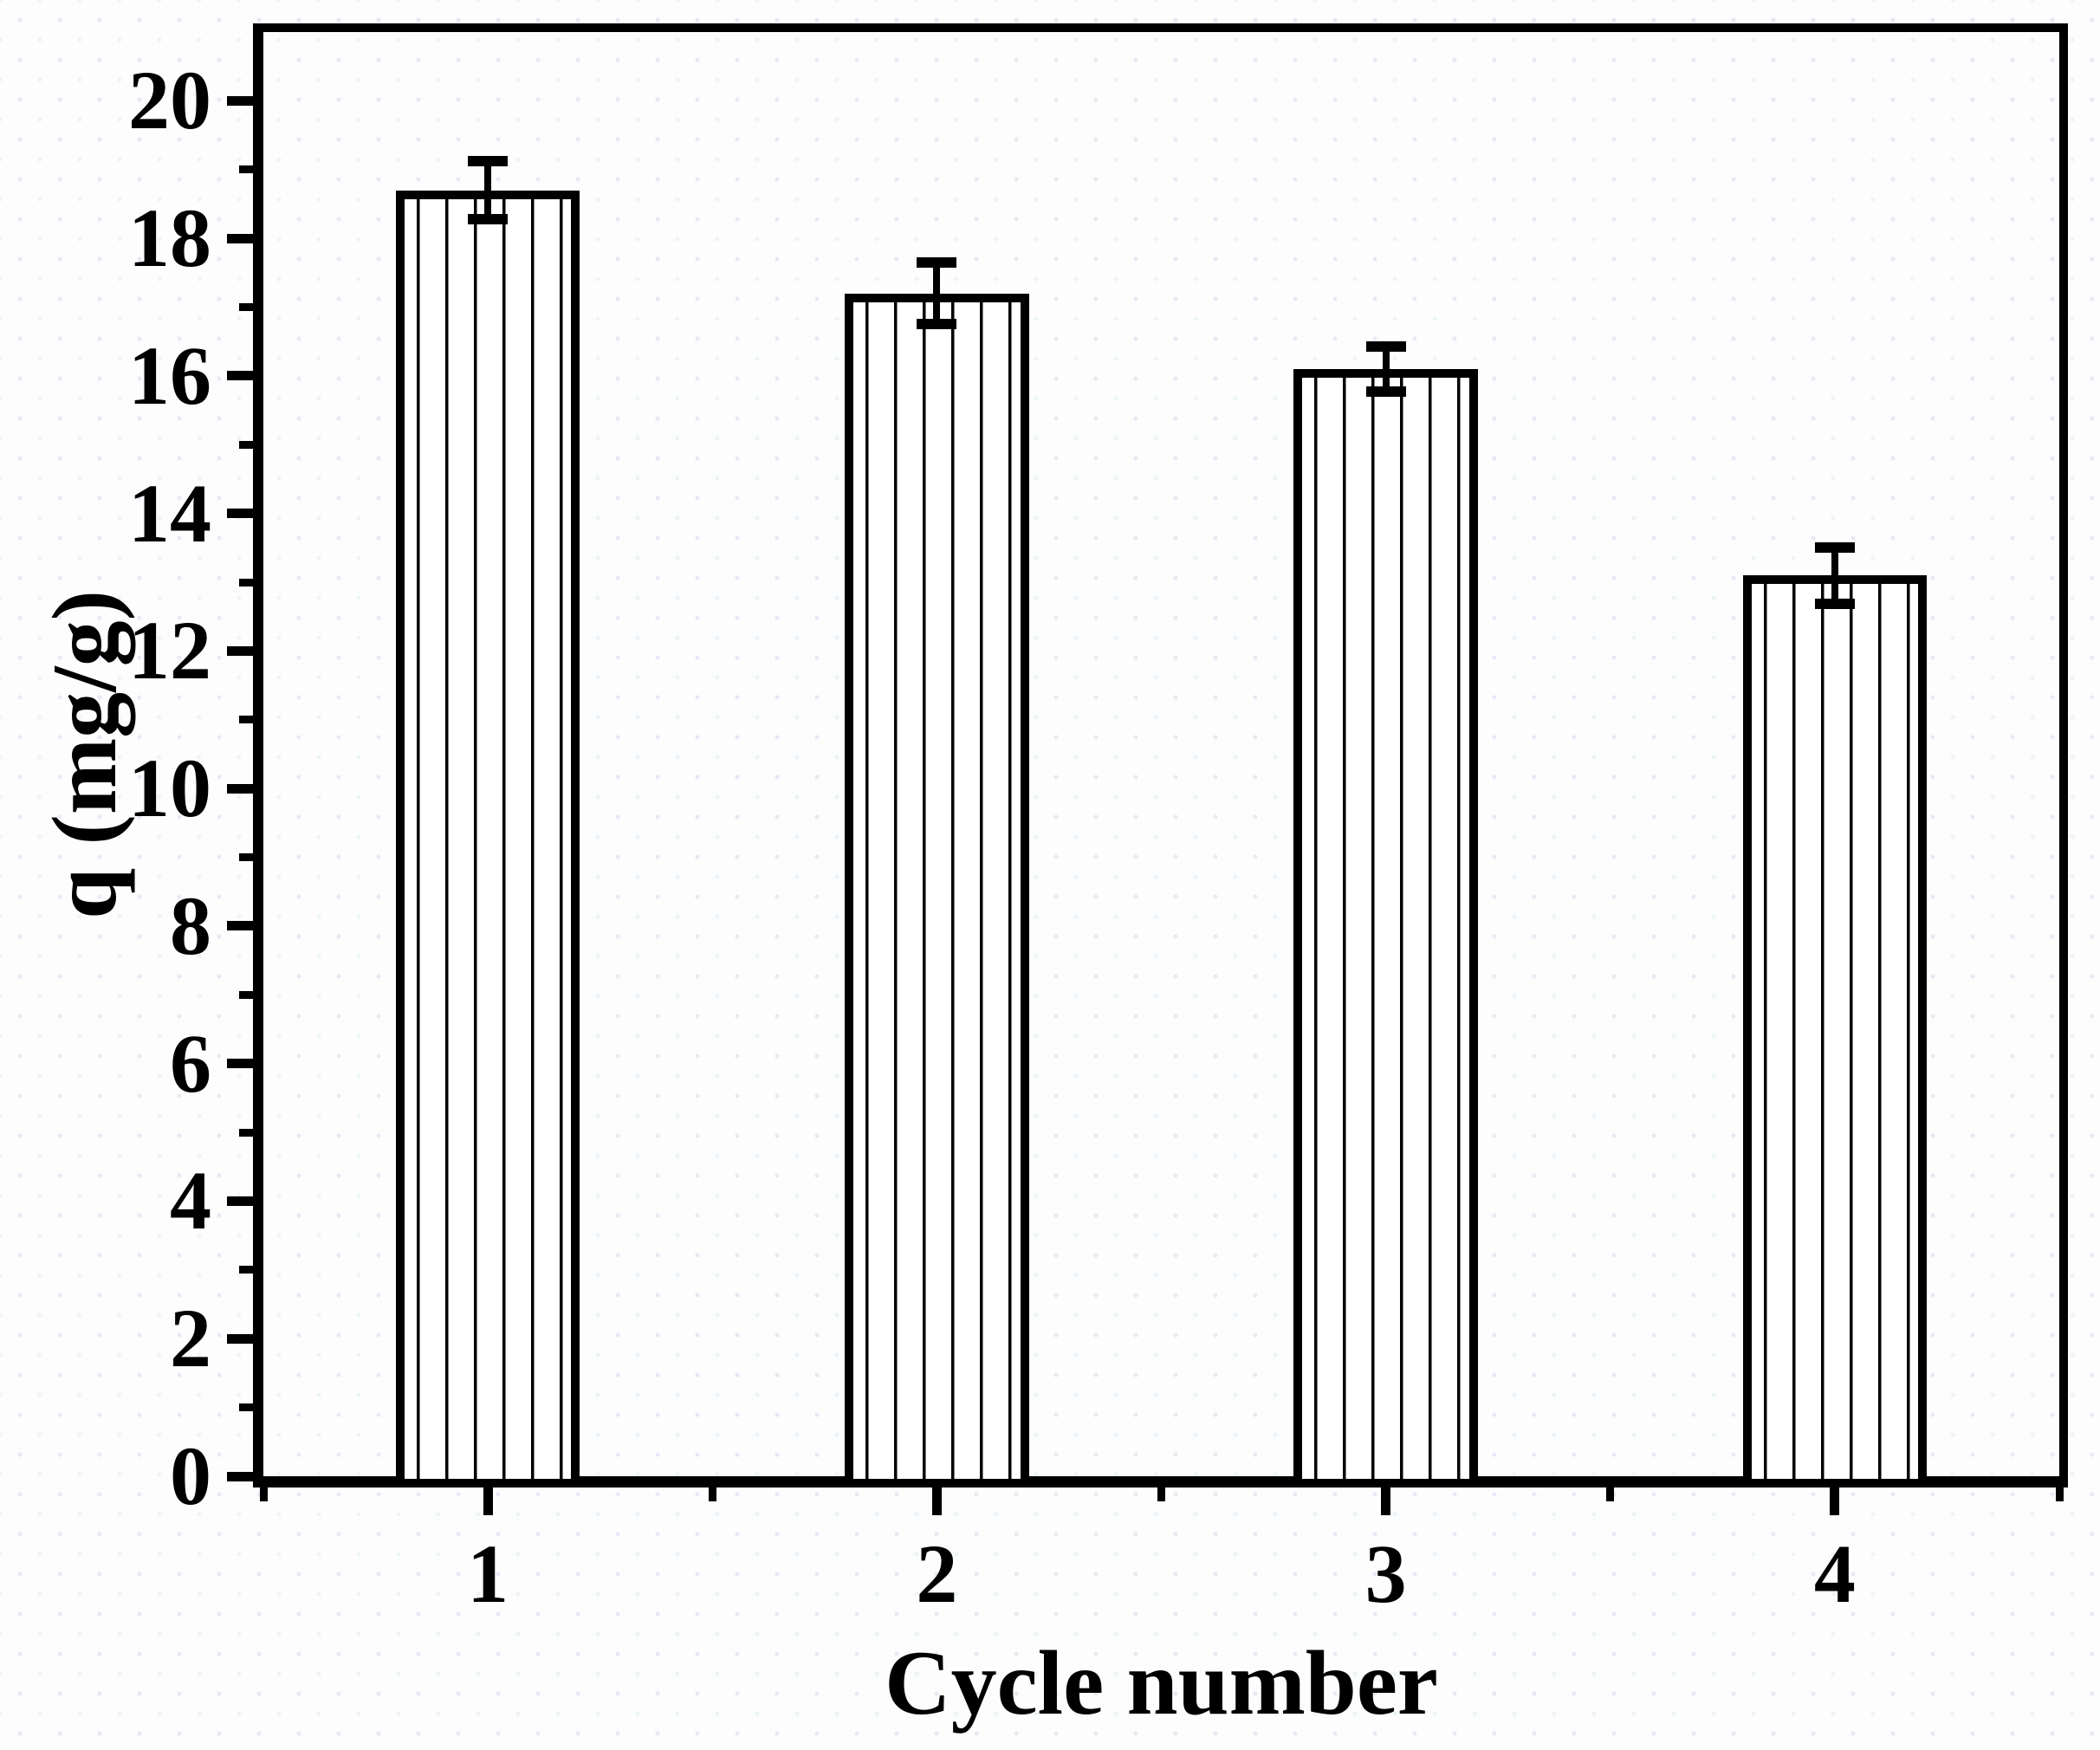 The image size is (2100, 1750). Describe the element at coordinates (170, 788) in the screenshot. I see `y-tick-label: 10` at that location.